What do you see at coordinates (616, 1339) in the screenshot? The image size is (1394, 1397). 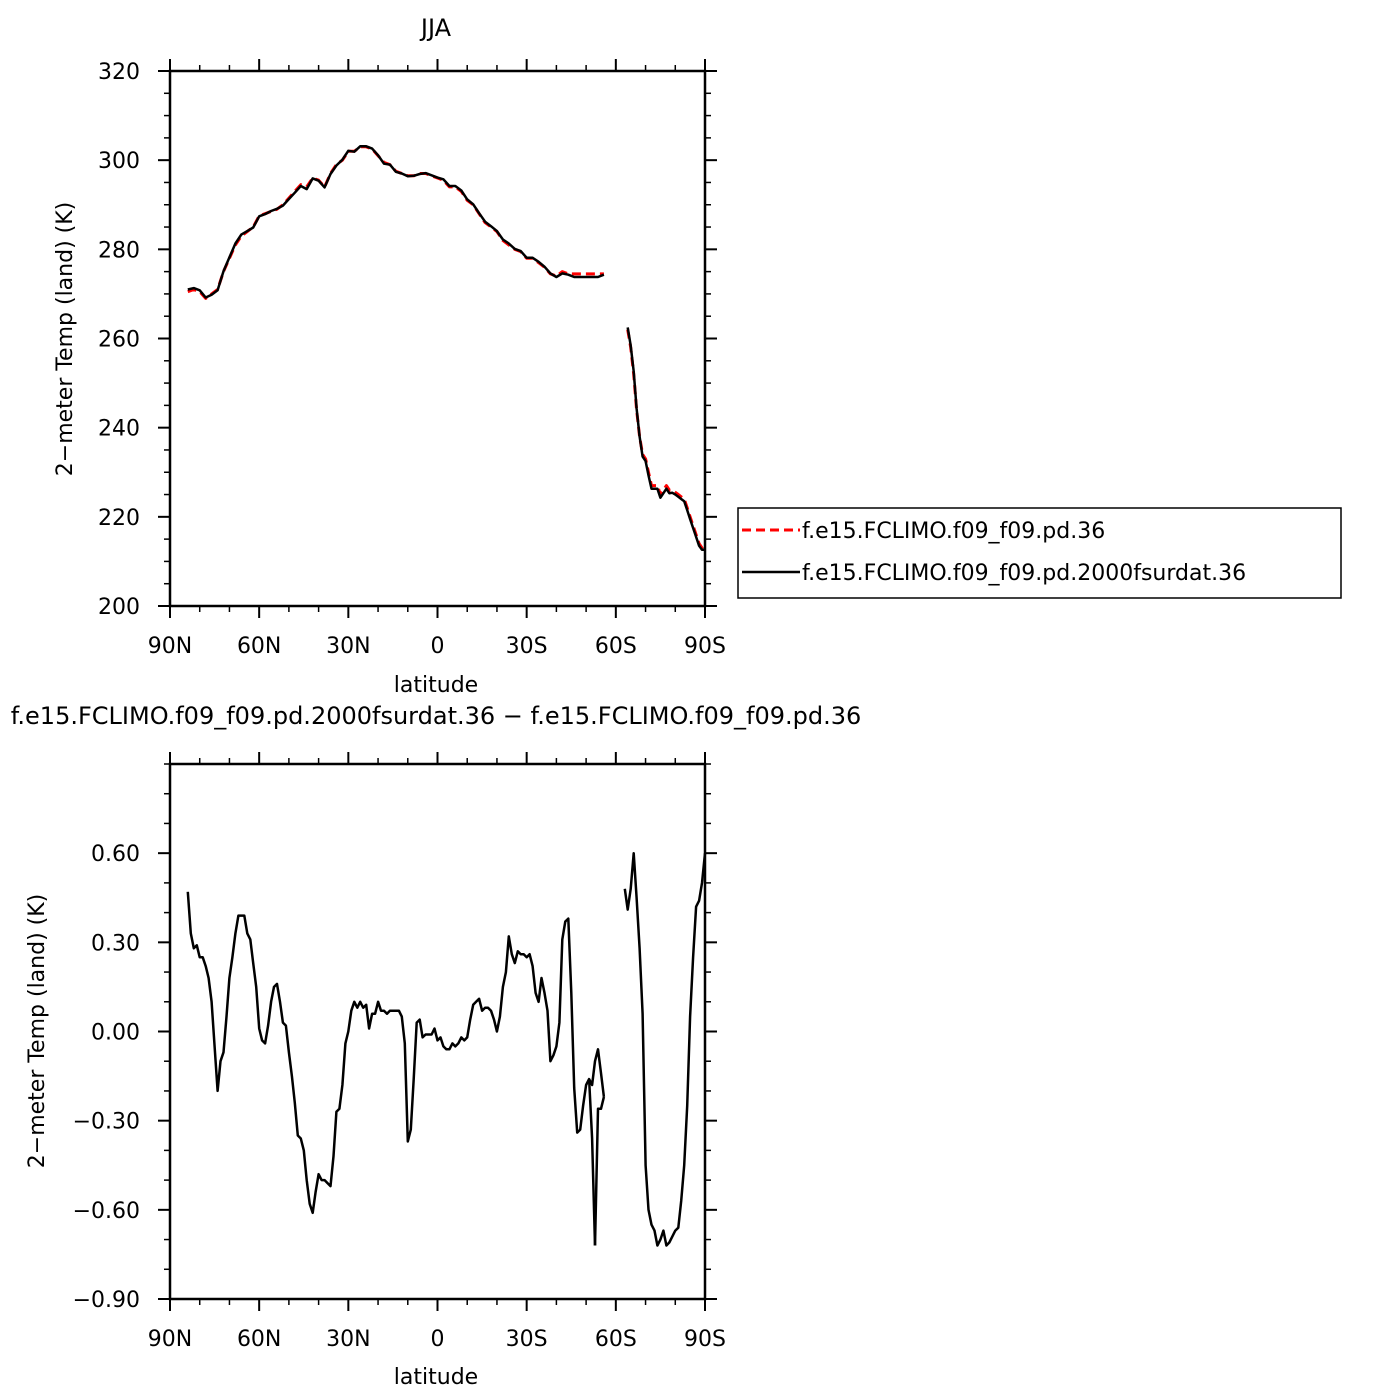 I see `bottom-x-tick-label: 60S` at bounding box center [616, 1339].